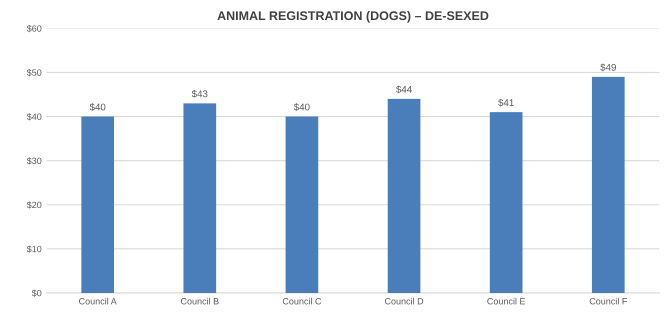 The width and height of the screenshot is (666, 315). What do you see at coordinates (506, 102) in the screenshot?
I see `data-label: $41` at bounding box center [506, 102].